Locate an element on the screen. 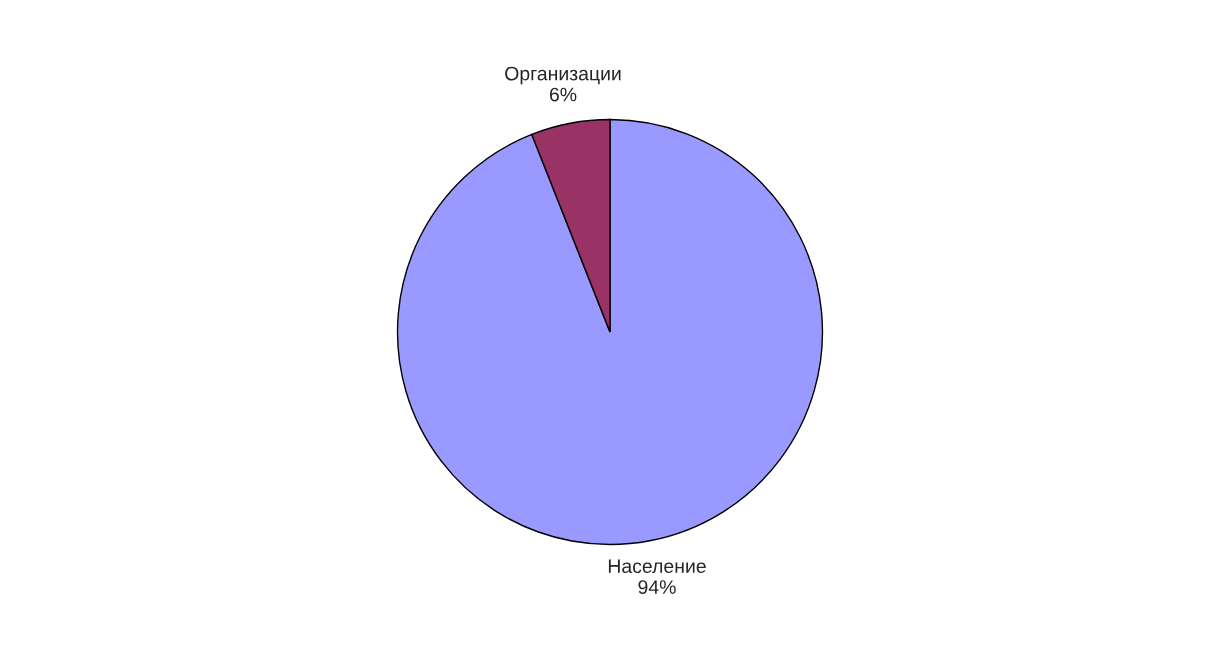 Image resolution: width=1220 pixels, height=664 pixels. data-label: 94% is located at coordinates (657, 587).